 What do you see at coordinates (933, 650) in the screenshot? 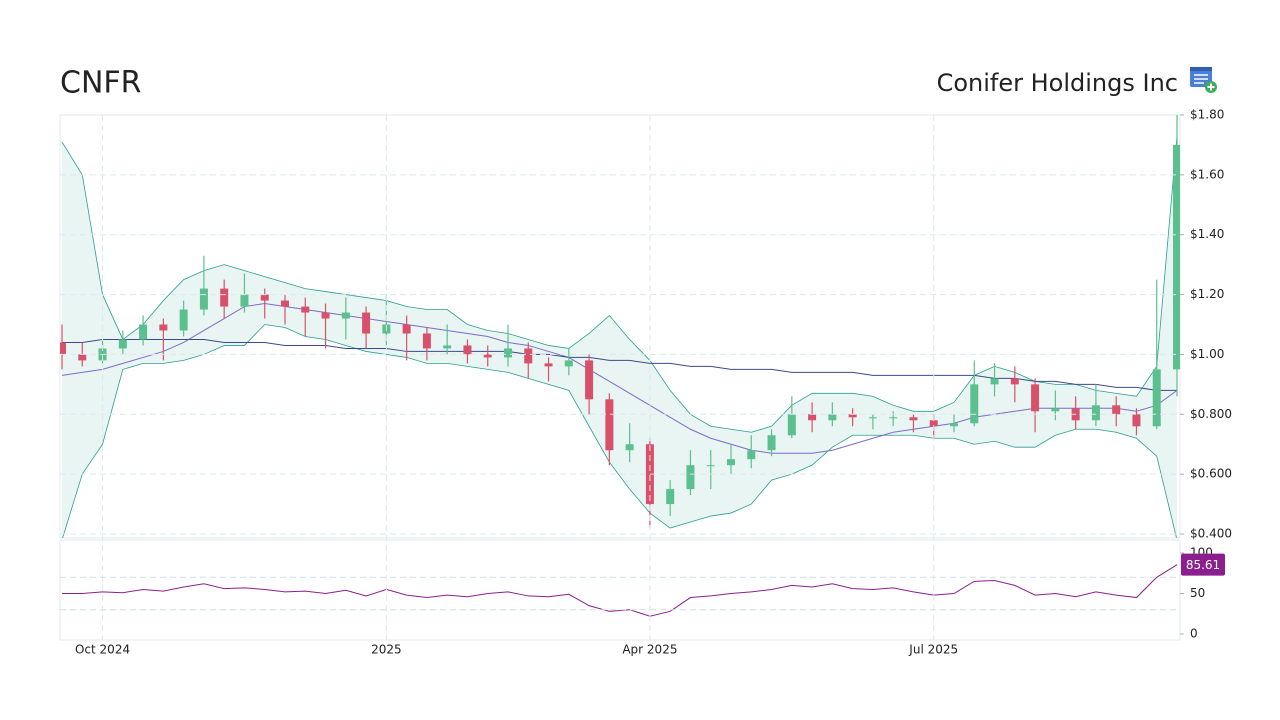
I see `x-tick-label: Jul 2025` at bounding box center [933, 650].